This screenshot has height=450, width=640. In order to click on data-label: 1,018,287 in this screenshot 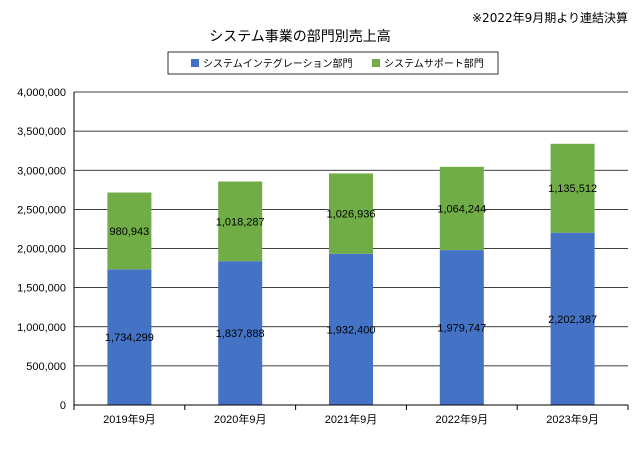, I will do `click(240, 222)`.